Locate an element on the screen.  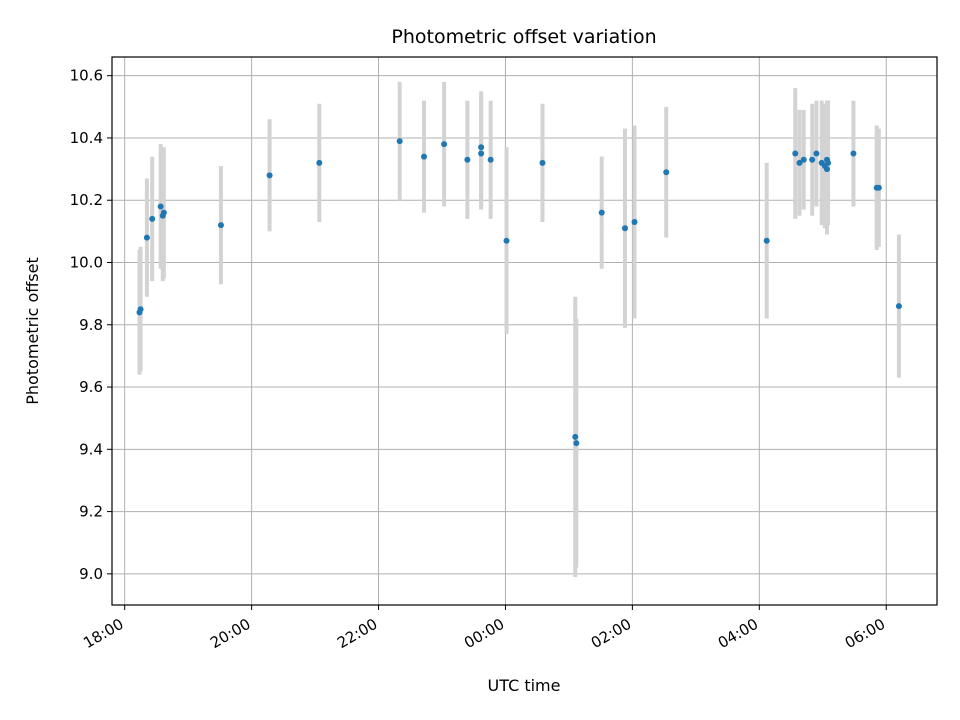
y-axis-label: Photometric offset is located at coordinates (32, 331).